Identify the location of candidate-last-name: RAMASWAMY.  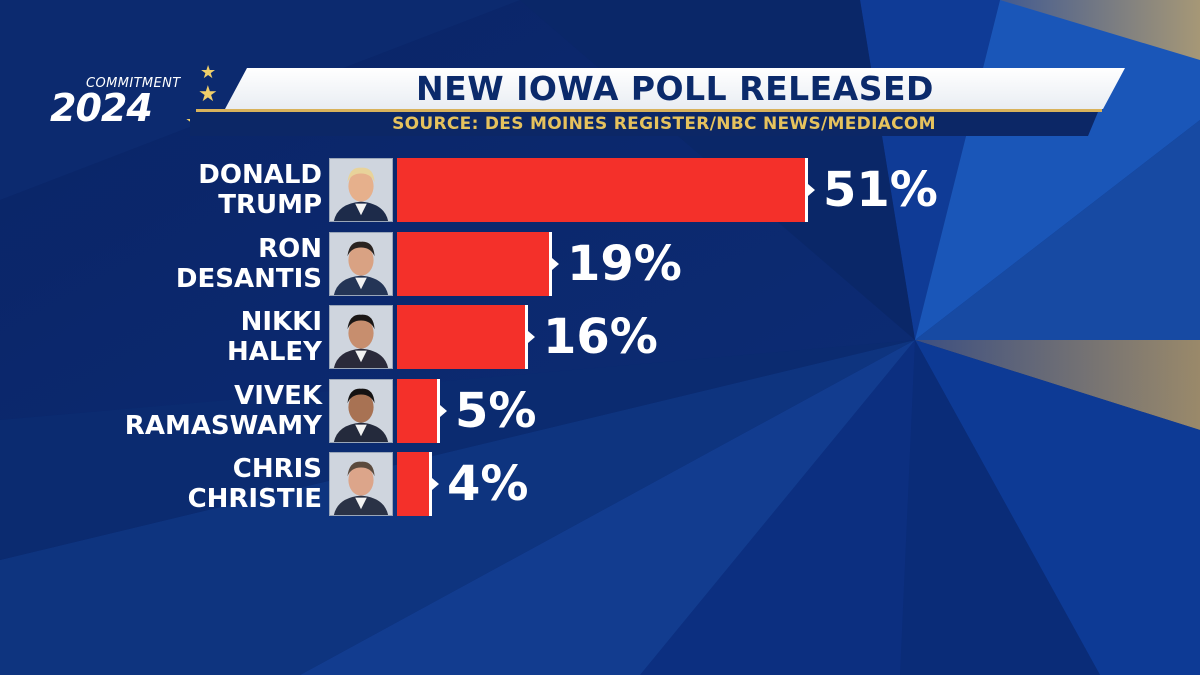
(223, 425).